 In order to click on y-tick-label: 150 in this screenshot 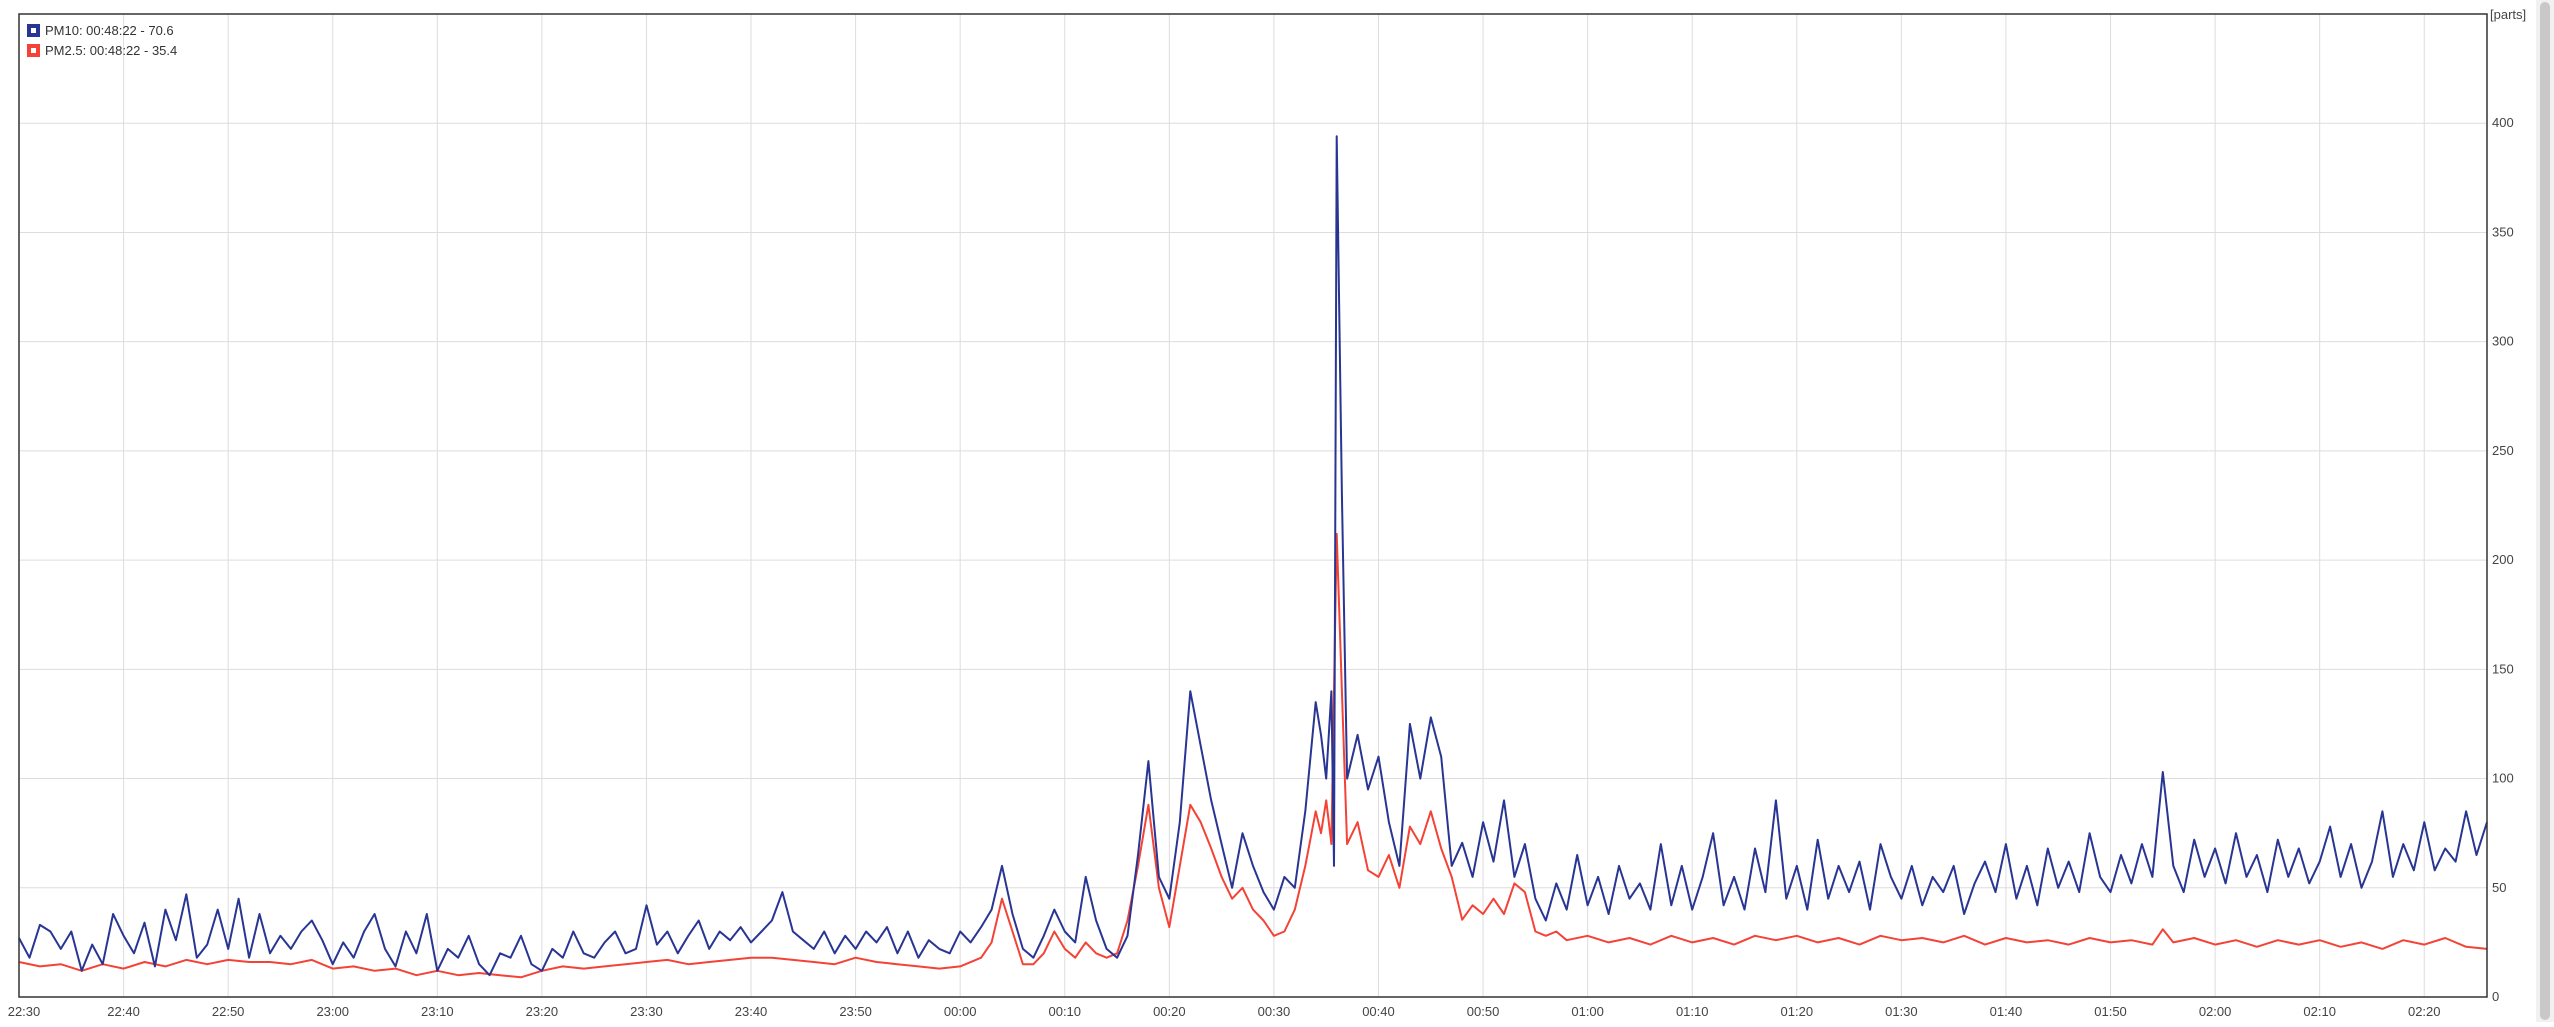, I will do `click(2503, 668)`.